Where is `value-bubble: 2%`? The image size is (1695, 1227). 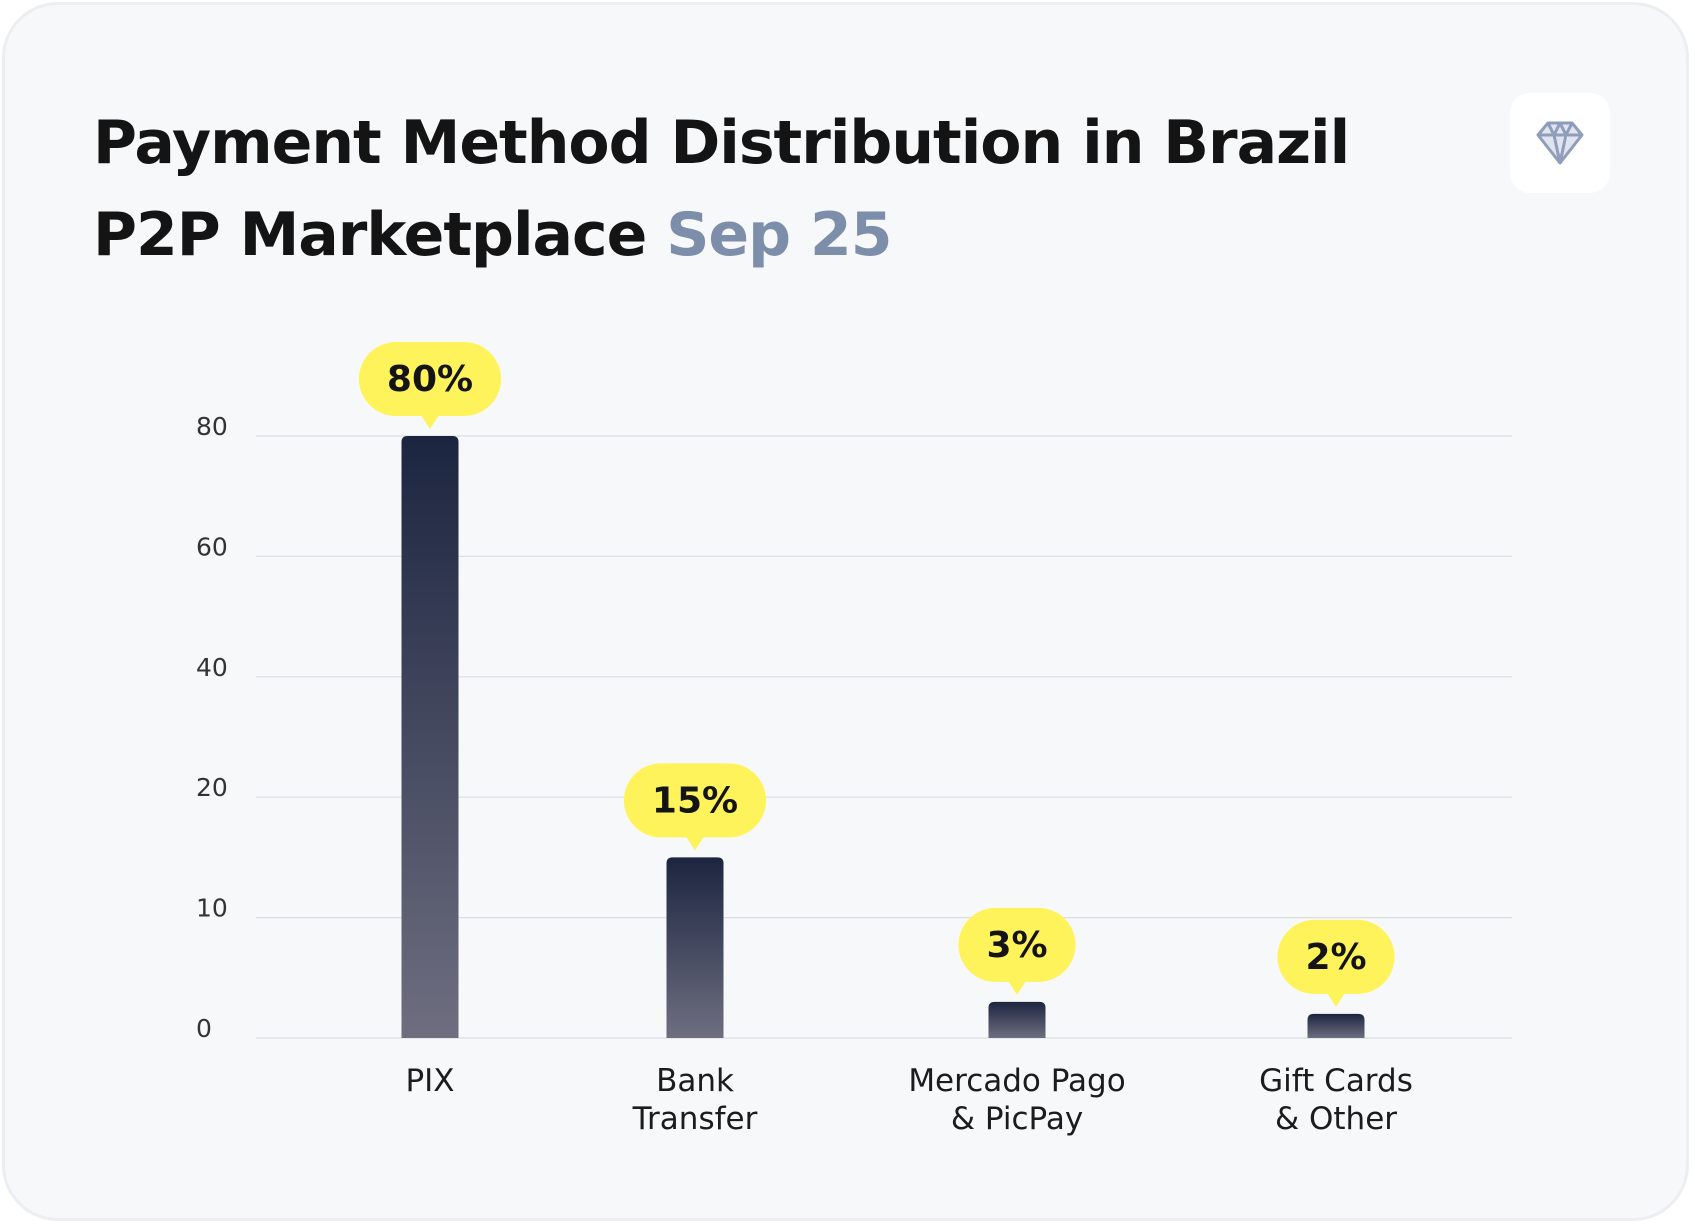 value-bubble: 2% is located at coordinates (1336, 963).